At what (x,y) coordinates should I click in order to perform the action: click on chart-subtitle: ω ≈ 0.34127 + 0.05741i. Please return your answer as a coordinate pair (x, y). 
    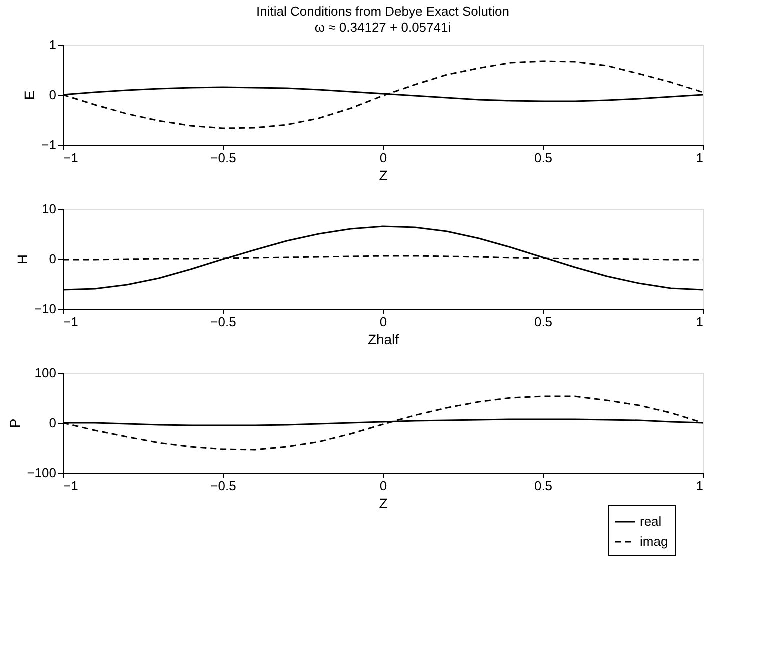
    Looking at the image, I should click on (383, 27).